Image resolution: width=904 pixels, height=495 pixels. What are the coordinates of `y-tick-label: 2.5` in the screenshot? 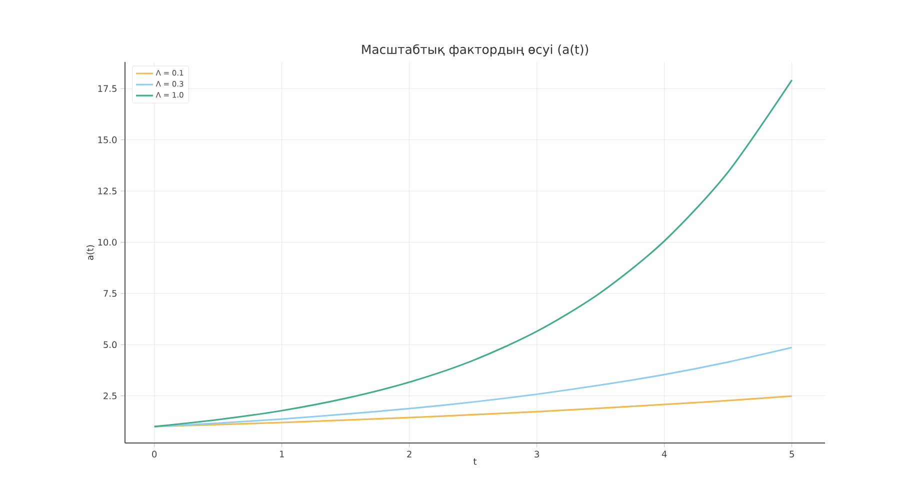 It's located at (110, 396).